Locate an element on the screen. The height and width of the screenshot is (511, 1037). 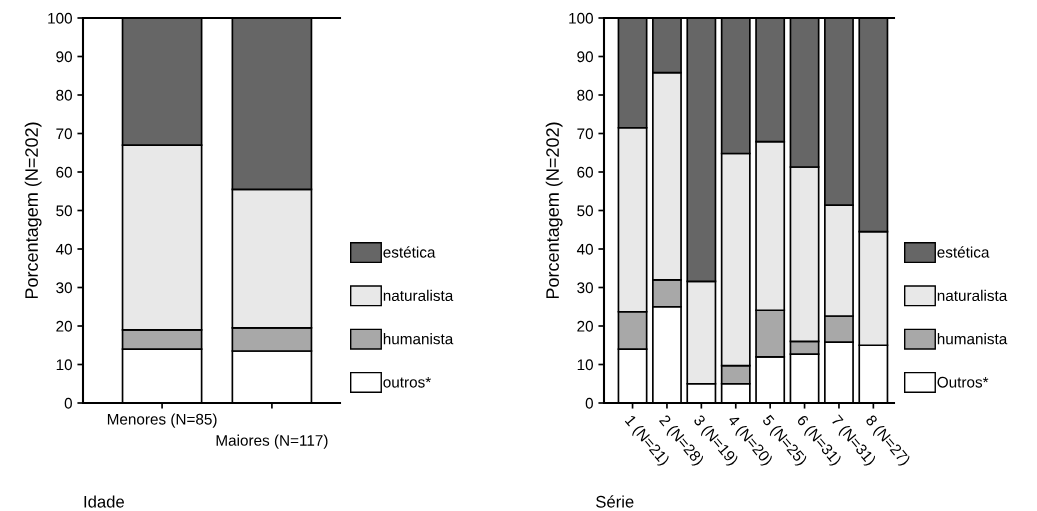
x-tick-label: Menores (N=85) is located at coordinates (162, 420).